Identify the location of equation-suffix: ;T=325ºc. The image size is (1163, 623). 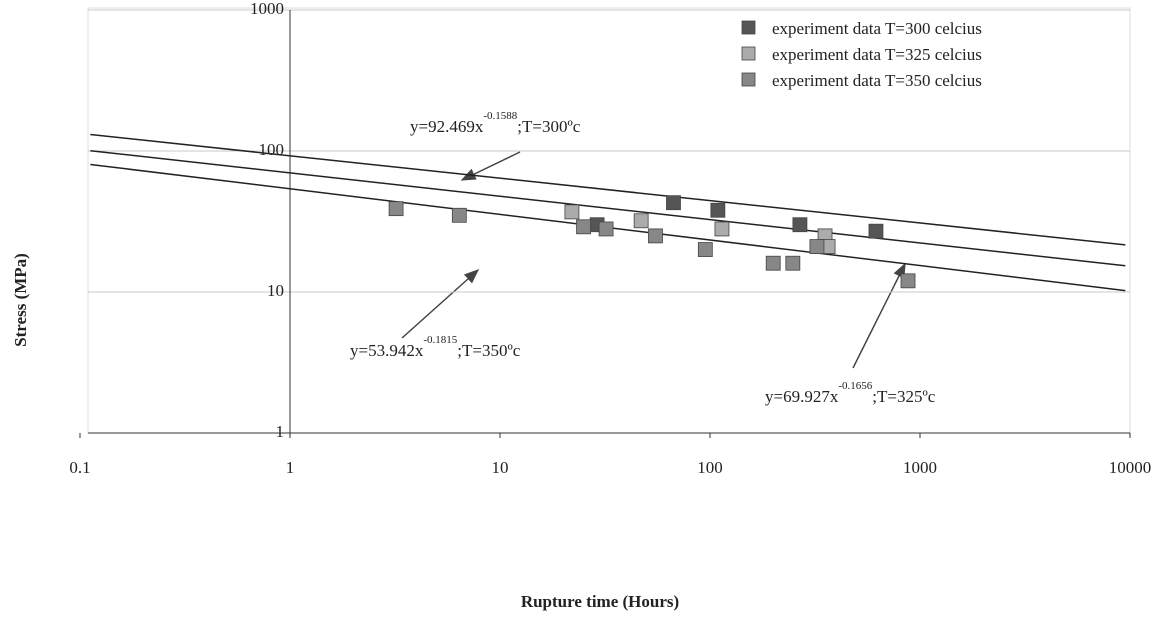
(903, 396).